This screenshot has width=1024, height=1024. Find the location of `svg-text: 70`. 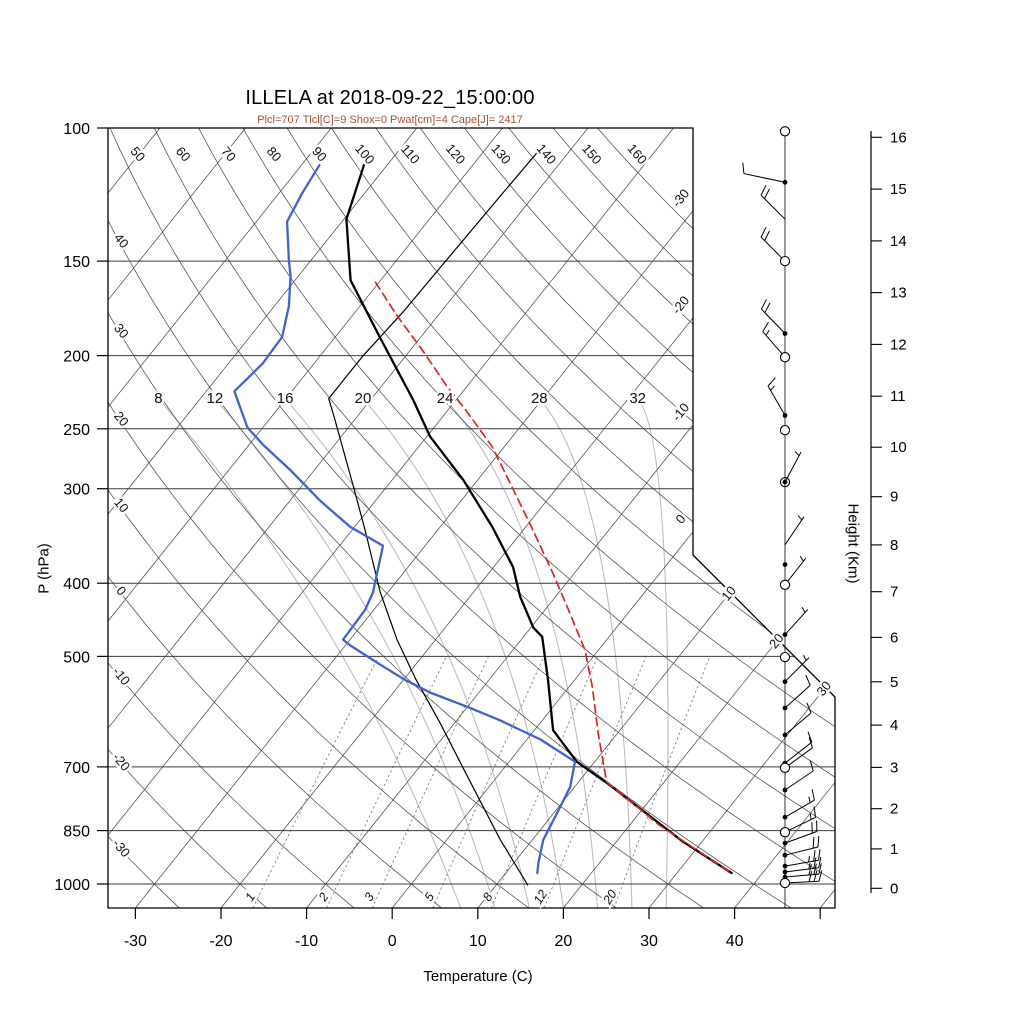

svg-text: 70 is located at coordinates (228, 154).